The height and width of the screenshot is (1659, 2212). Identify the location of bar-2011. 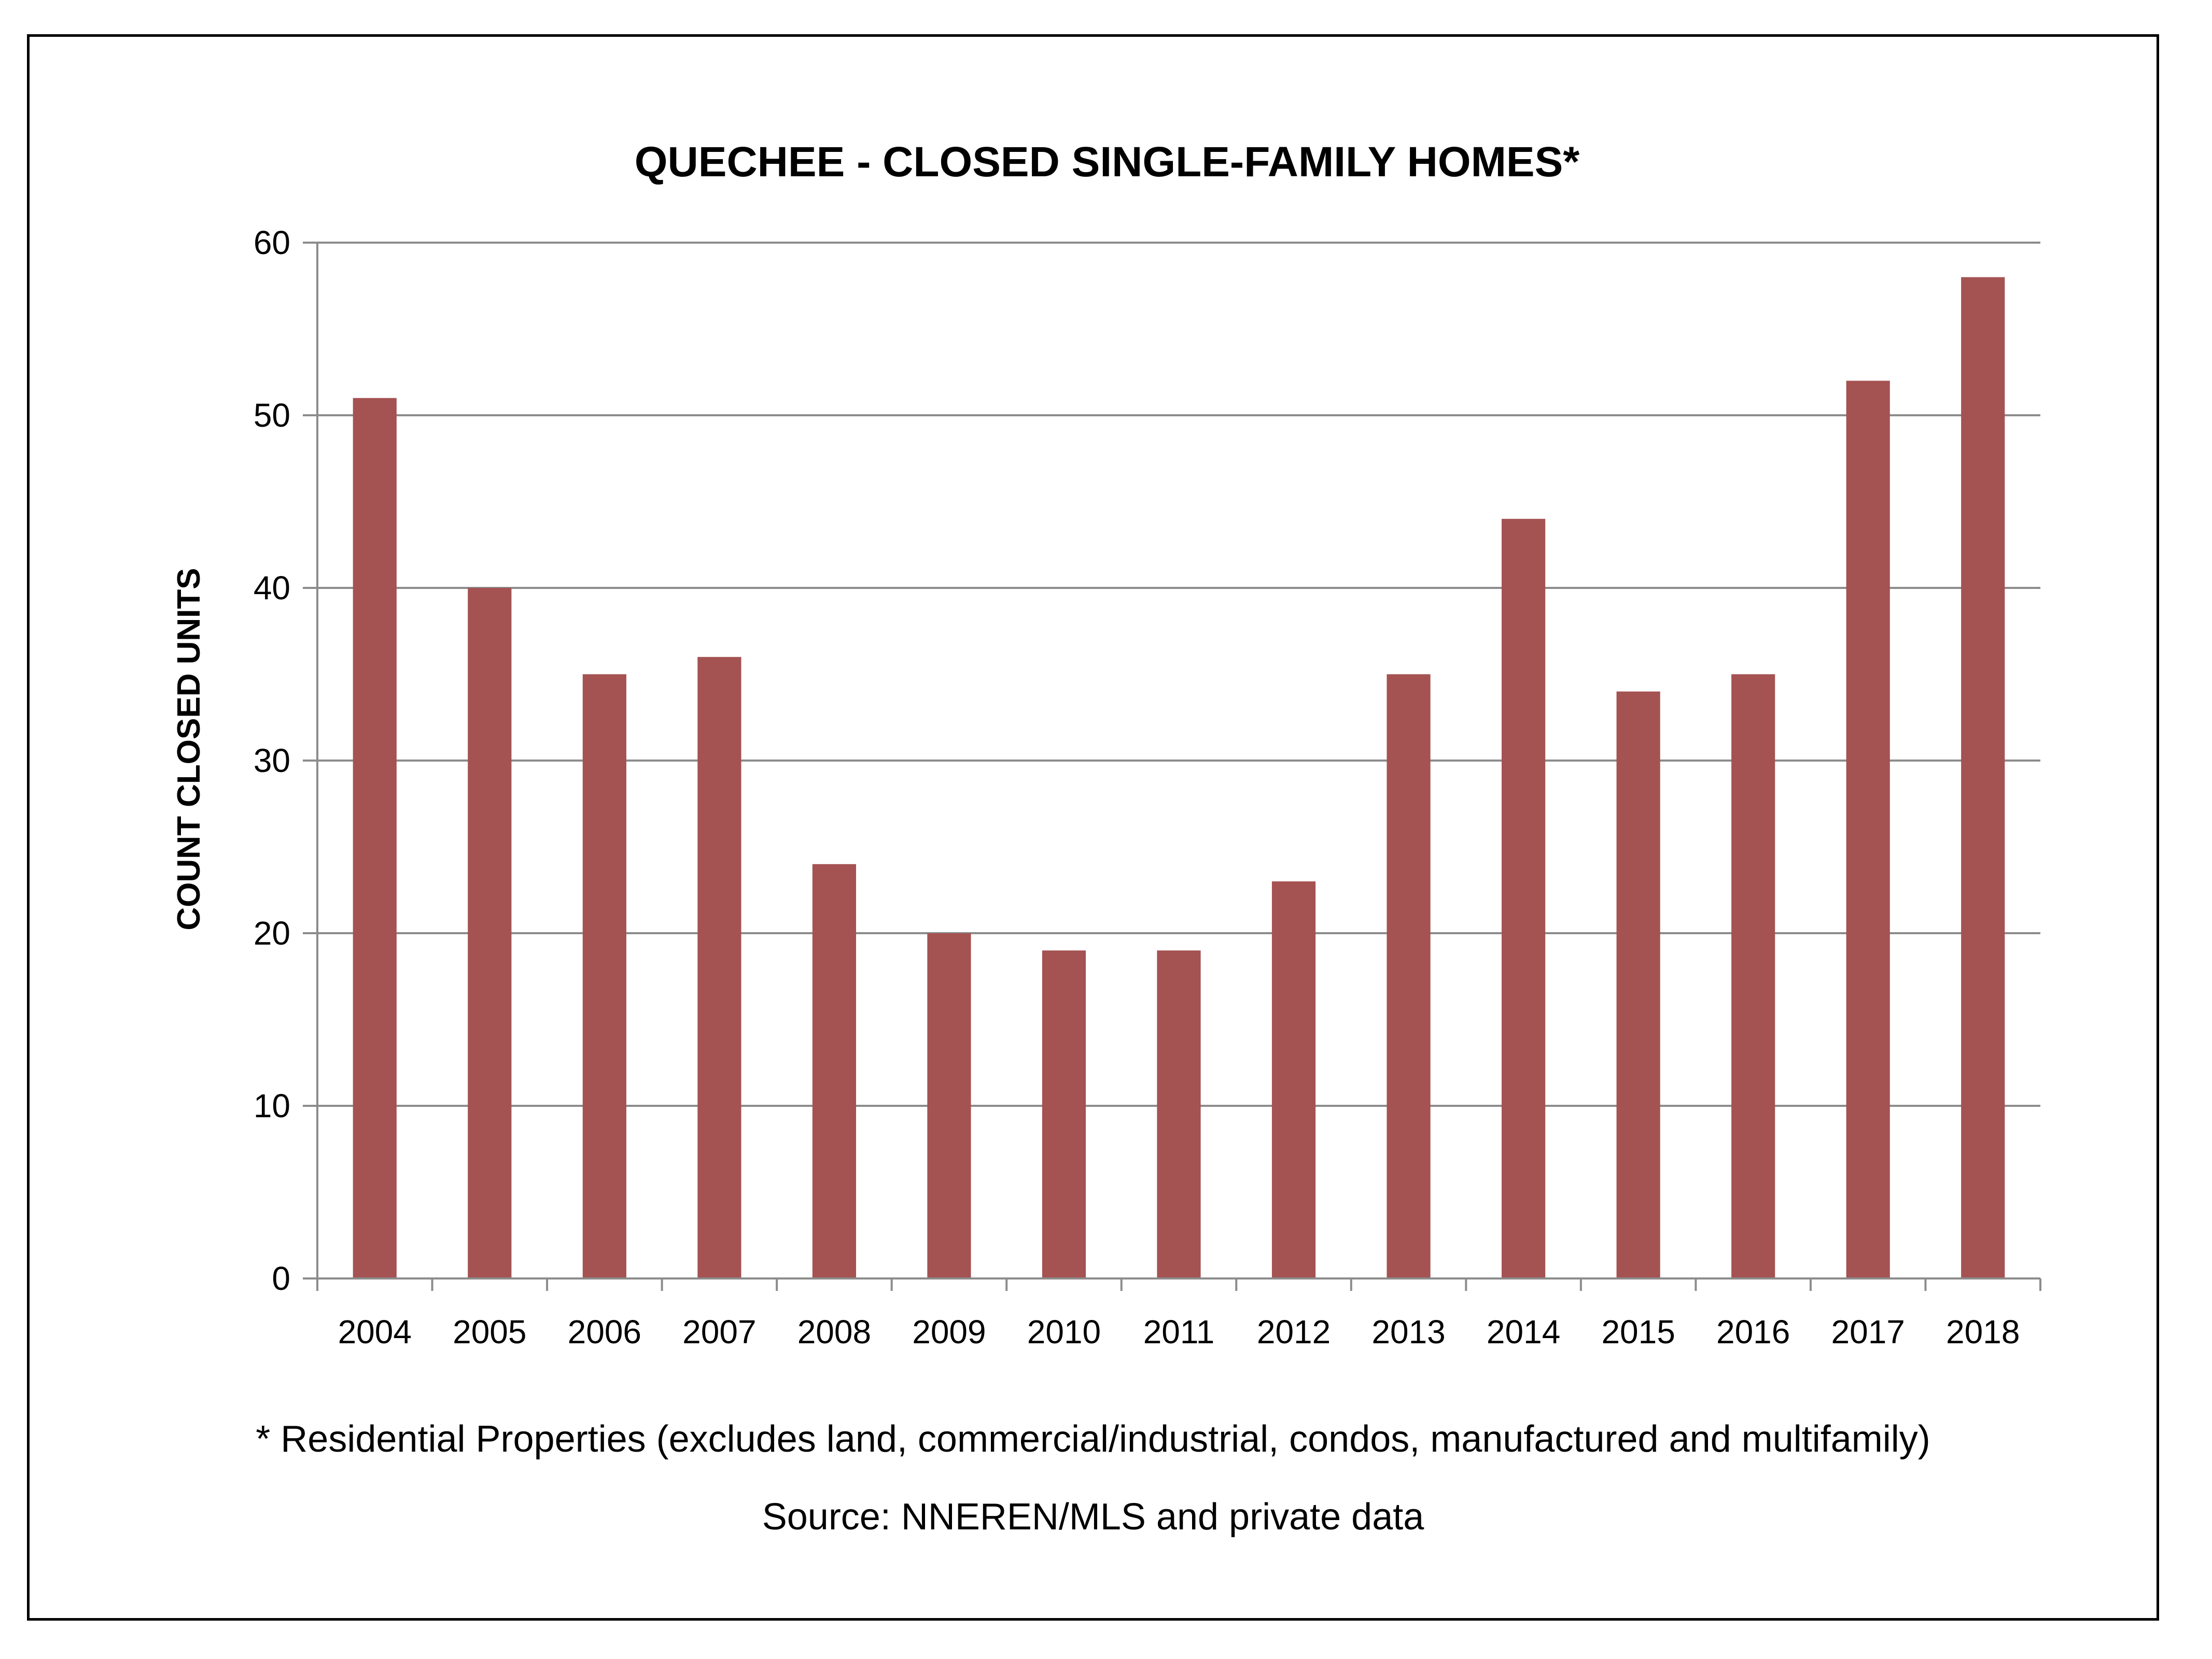
(1179, 1114).